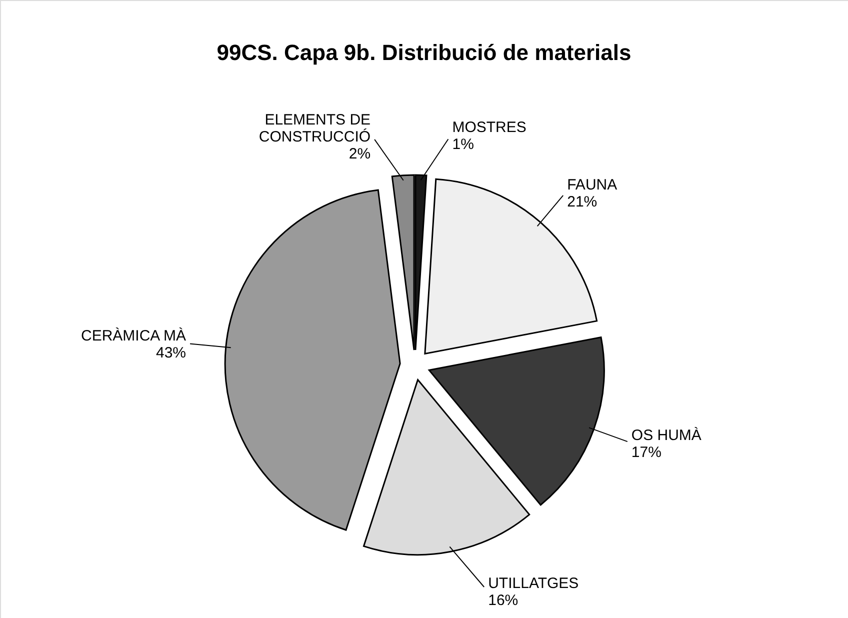 The height and width of the screenshot is (618, 848). What do you see at coordinates (533, 583) in the screenshot?
I see `slice-label: UTILLATGES` at bounding box center [533, 583].